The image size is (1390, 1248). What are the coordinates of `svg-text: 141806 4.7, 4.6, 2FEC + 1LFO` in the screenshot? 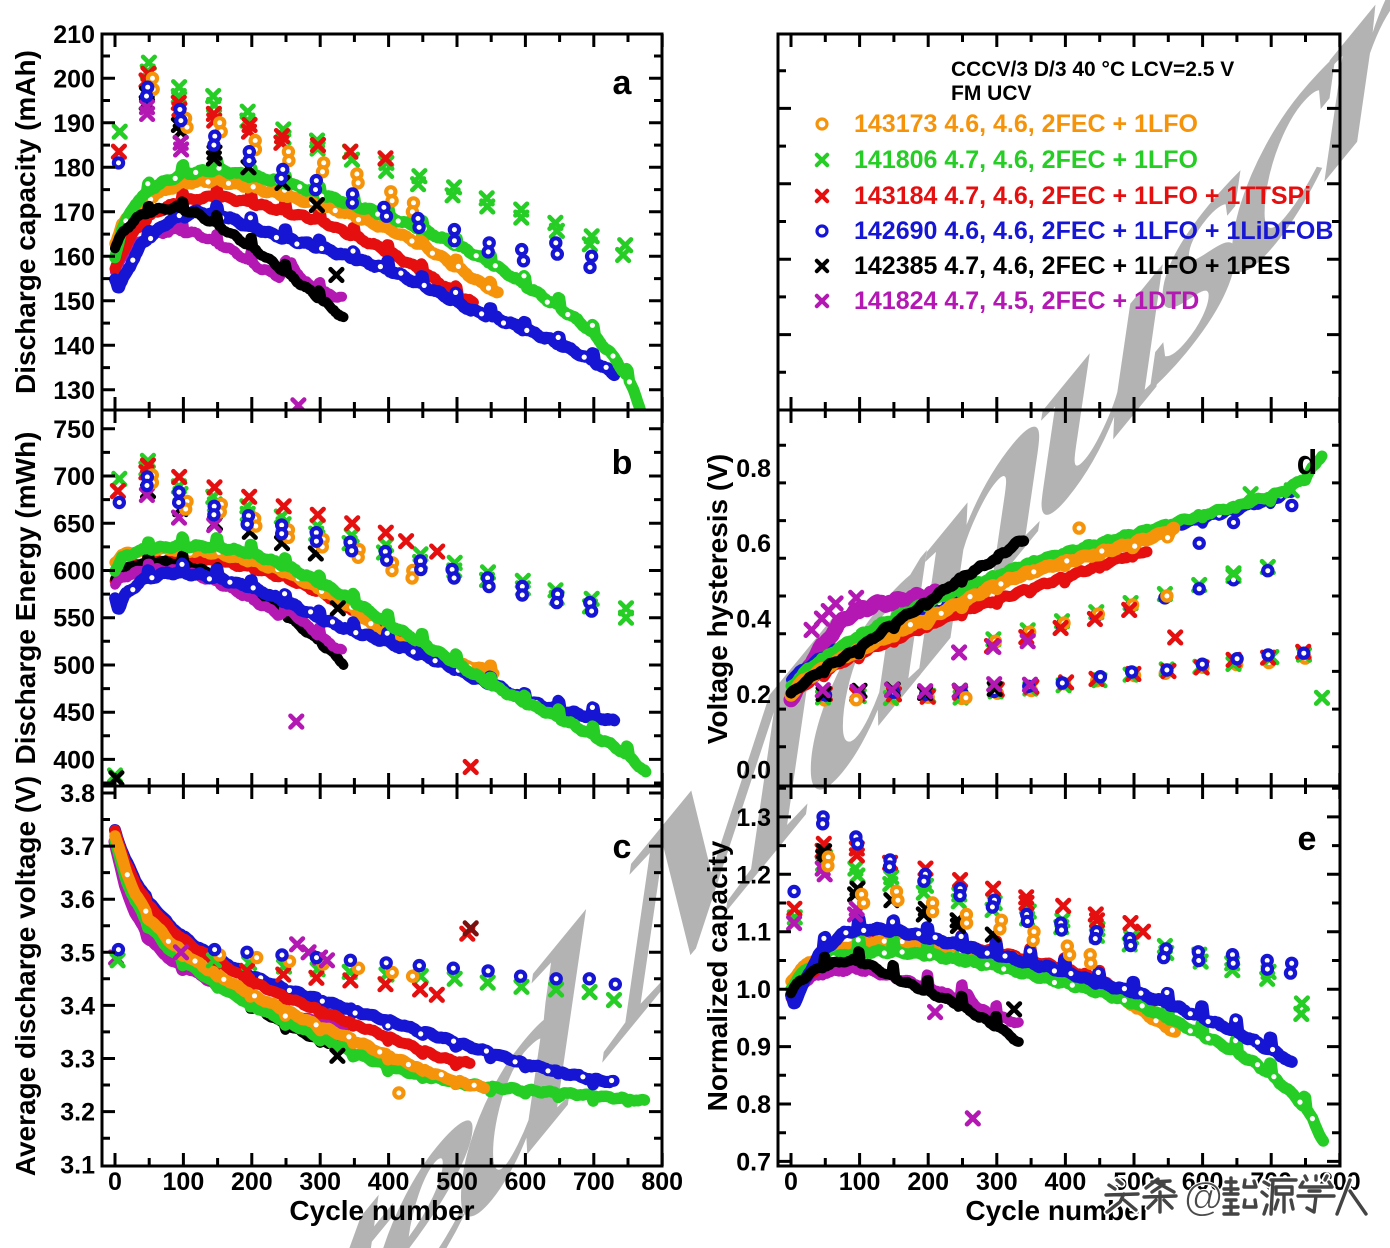 It's located at (1026, 160).